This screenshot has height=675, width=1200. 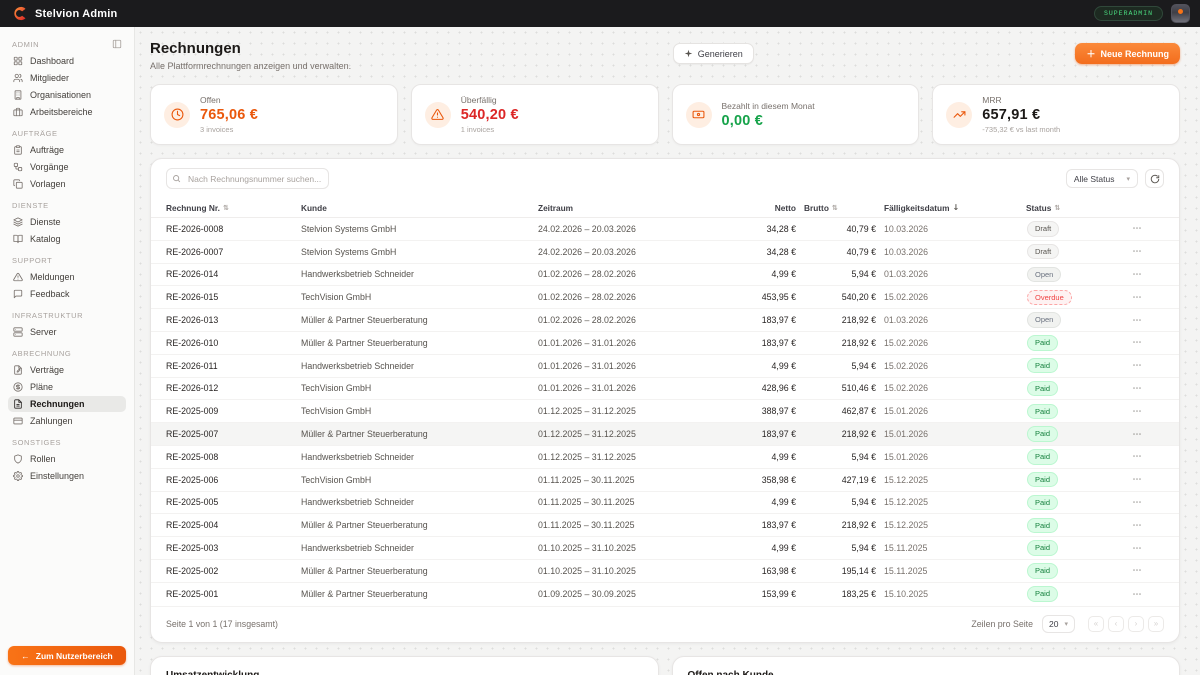 I want to click on invoice-number: RE-2025-002, so click(x=192, y=570).